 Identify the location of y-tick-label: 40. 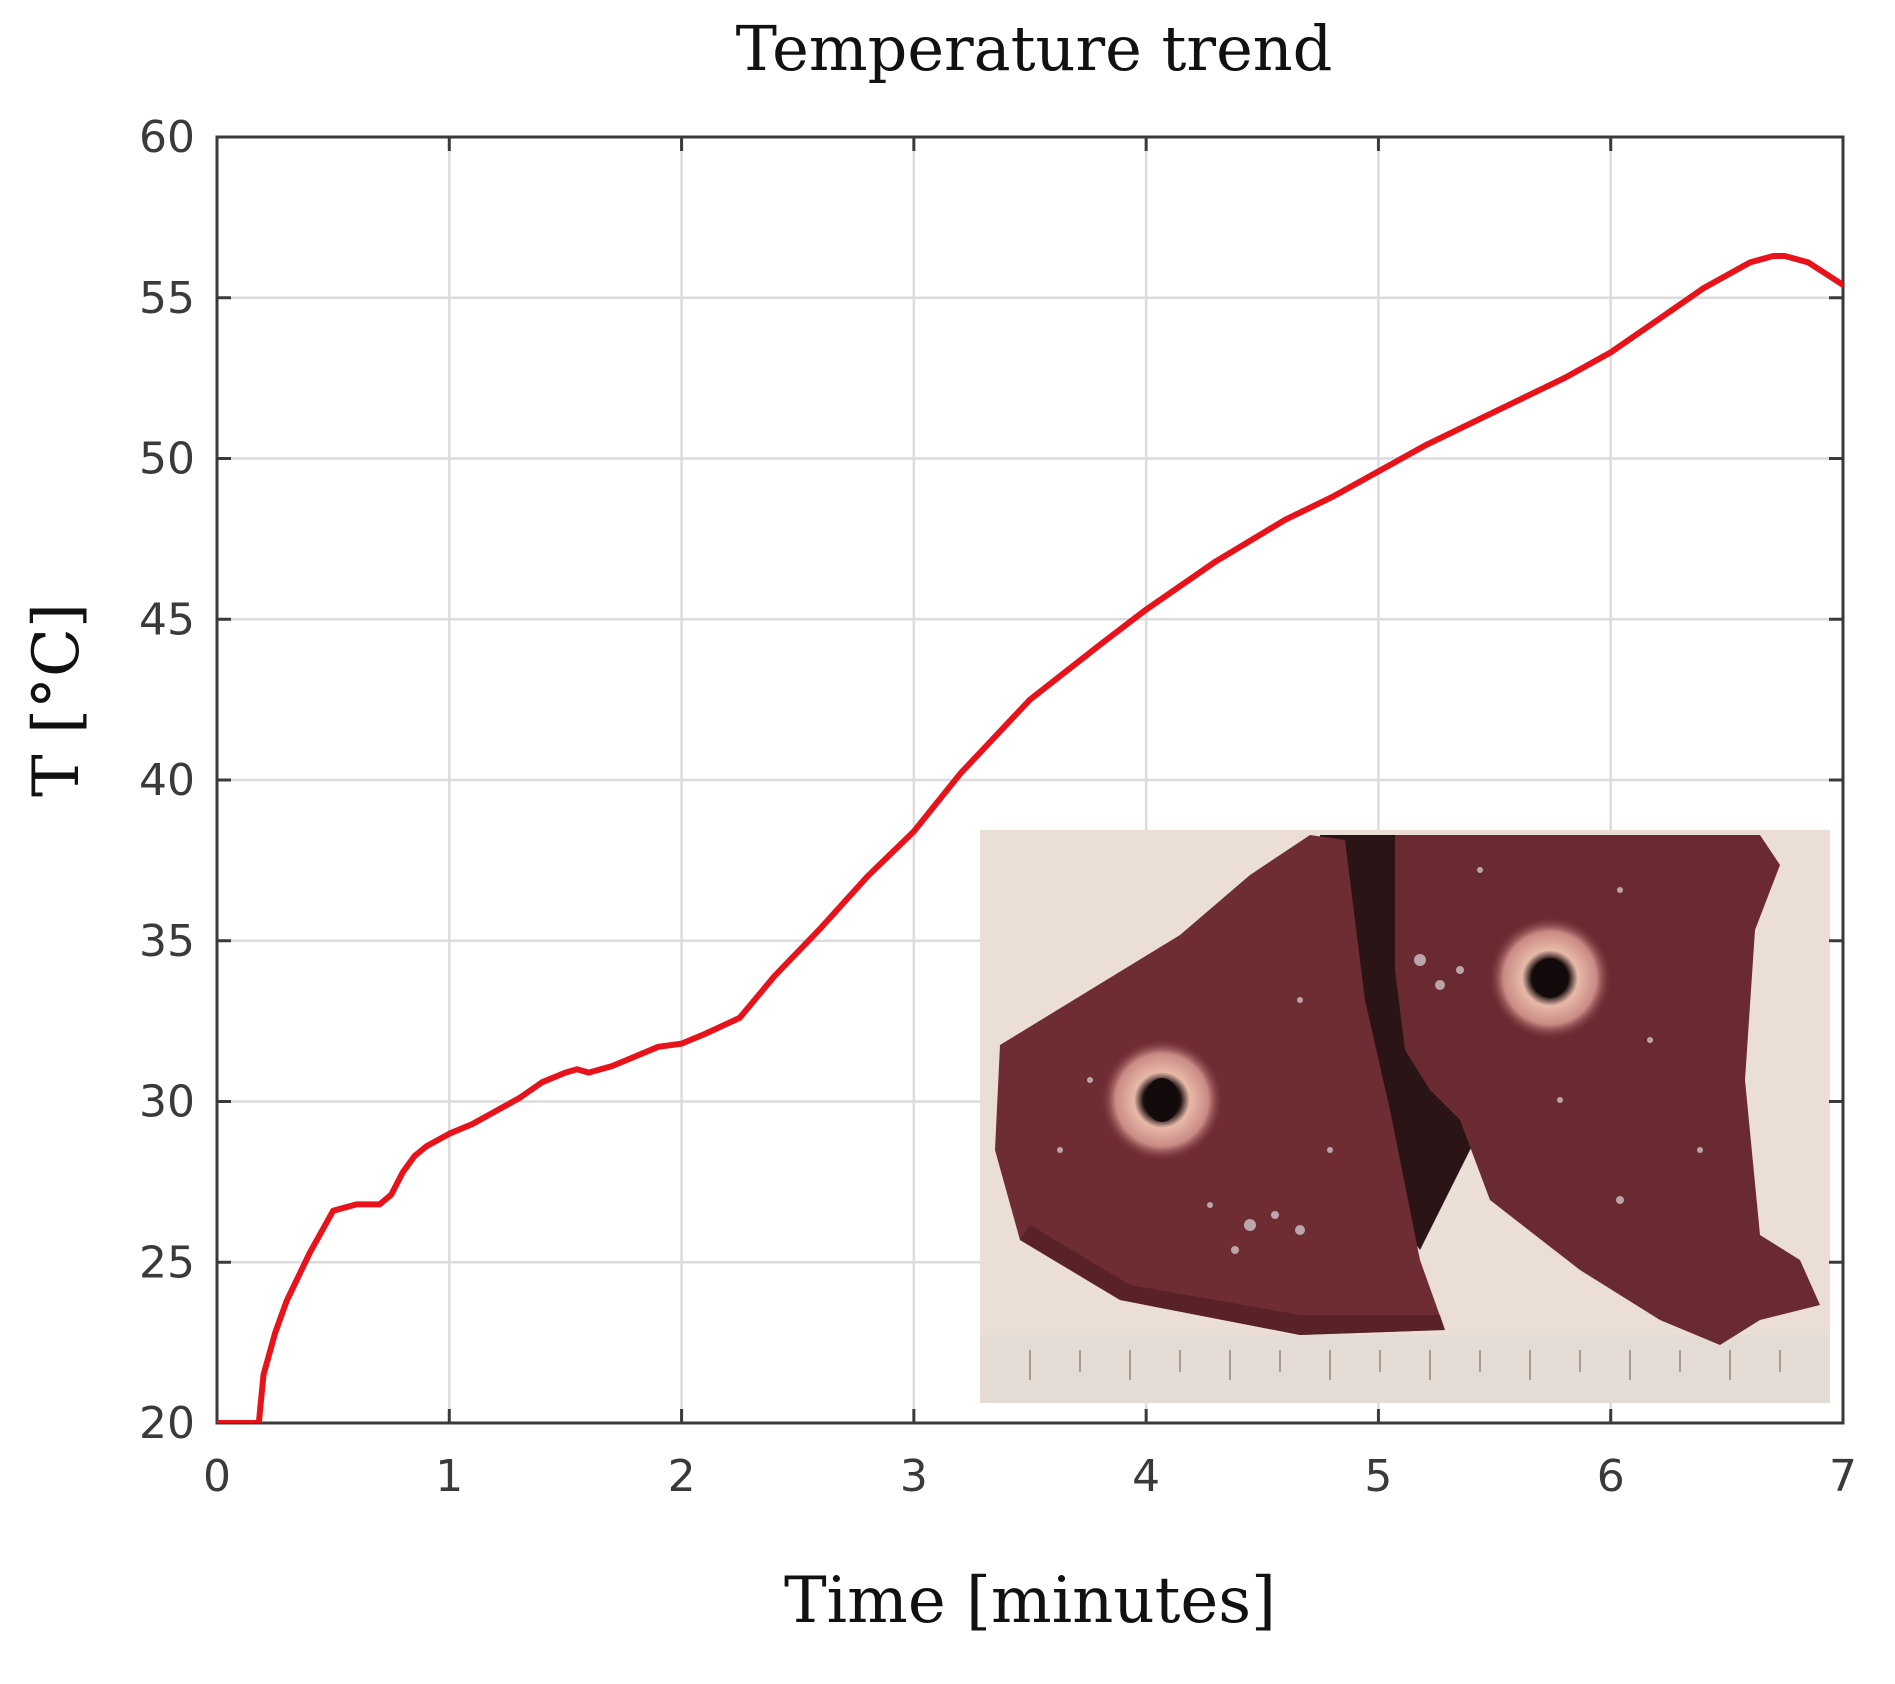
(167, 780).